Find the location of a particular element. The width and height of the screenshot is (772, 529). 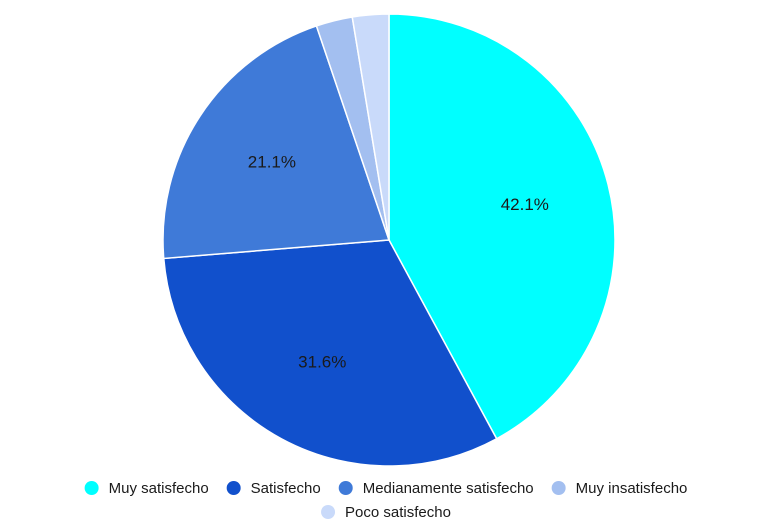

legend-swatch-muy-satisfecho is located at coordinates (91, 488).